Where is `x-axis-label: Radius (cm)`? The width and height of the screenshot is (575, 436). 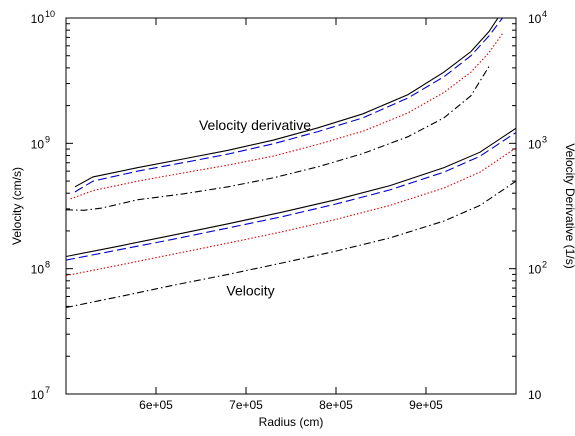
x-axis-label: Radius (cm) is located at coordinates (291, 422).